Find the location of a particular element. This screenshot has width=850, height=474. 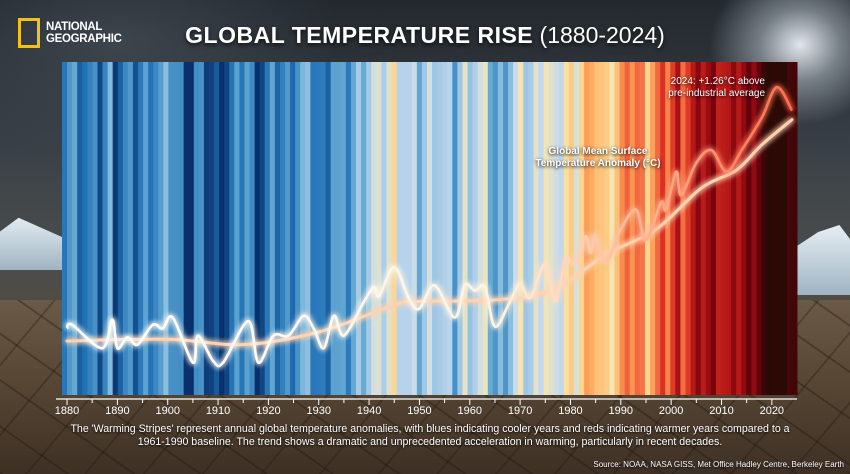

stripe-1935 is located at coordinates (343, 228).